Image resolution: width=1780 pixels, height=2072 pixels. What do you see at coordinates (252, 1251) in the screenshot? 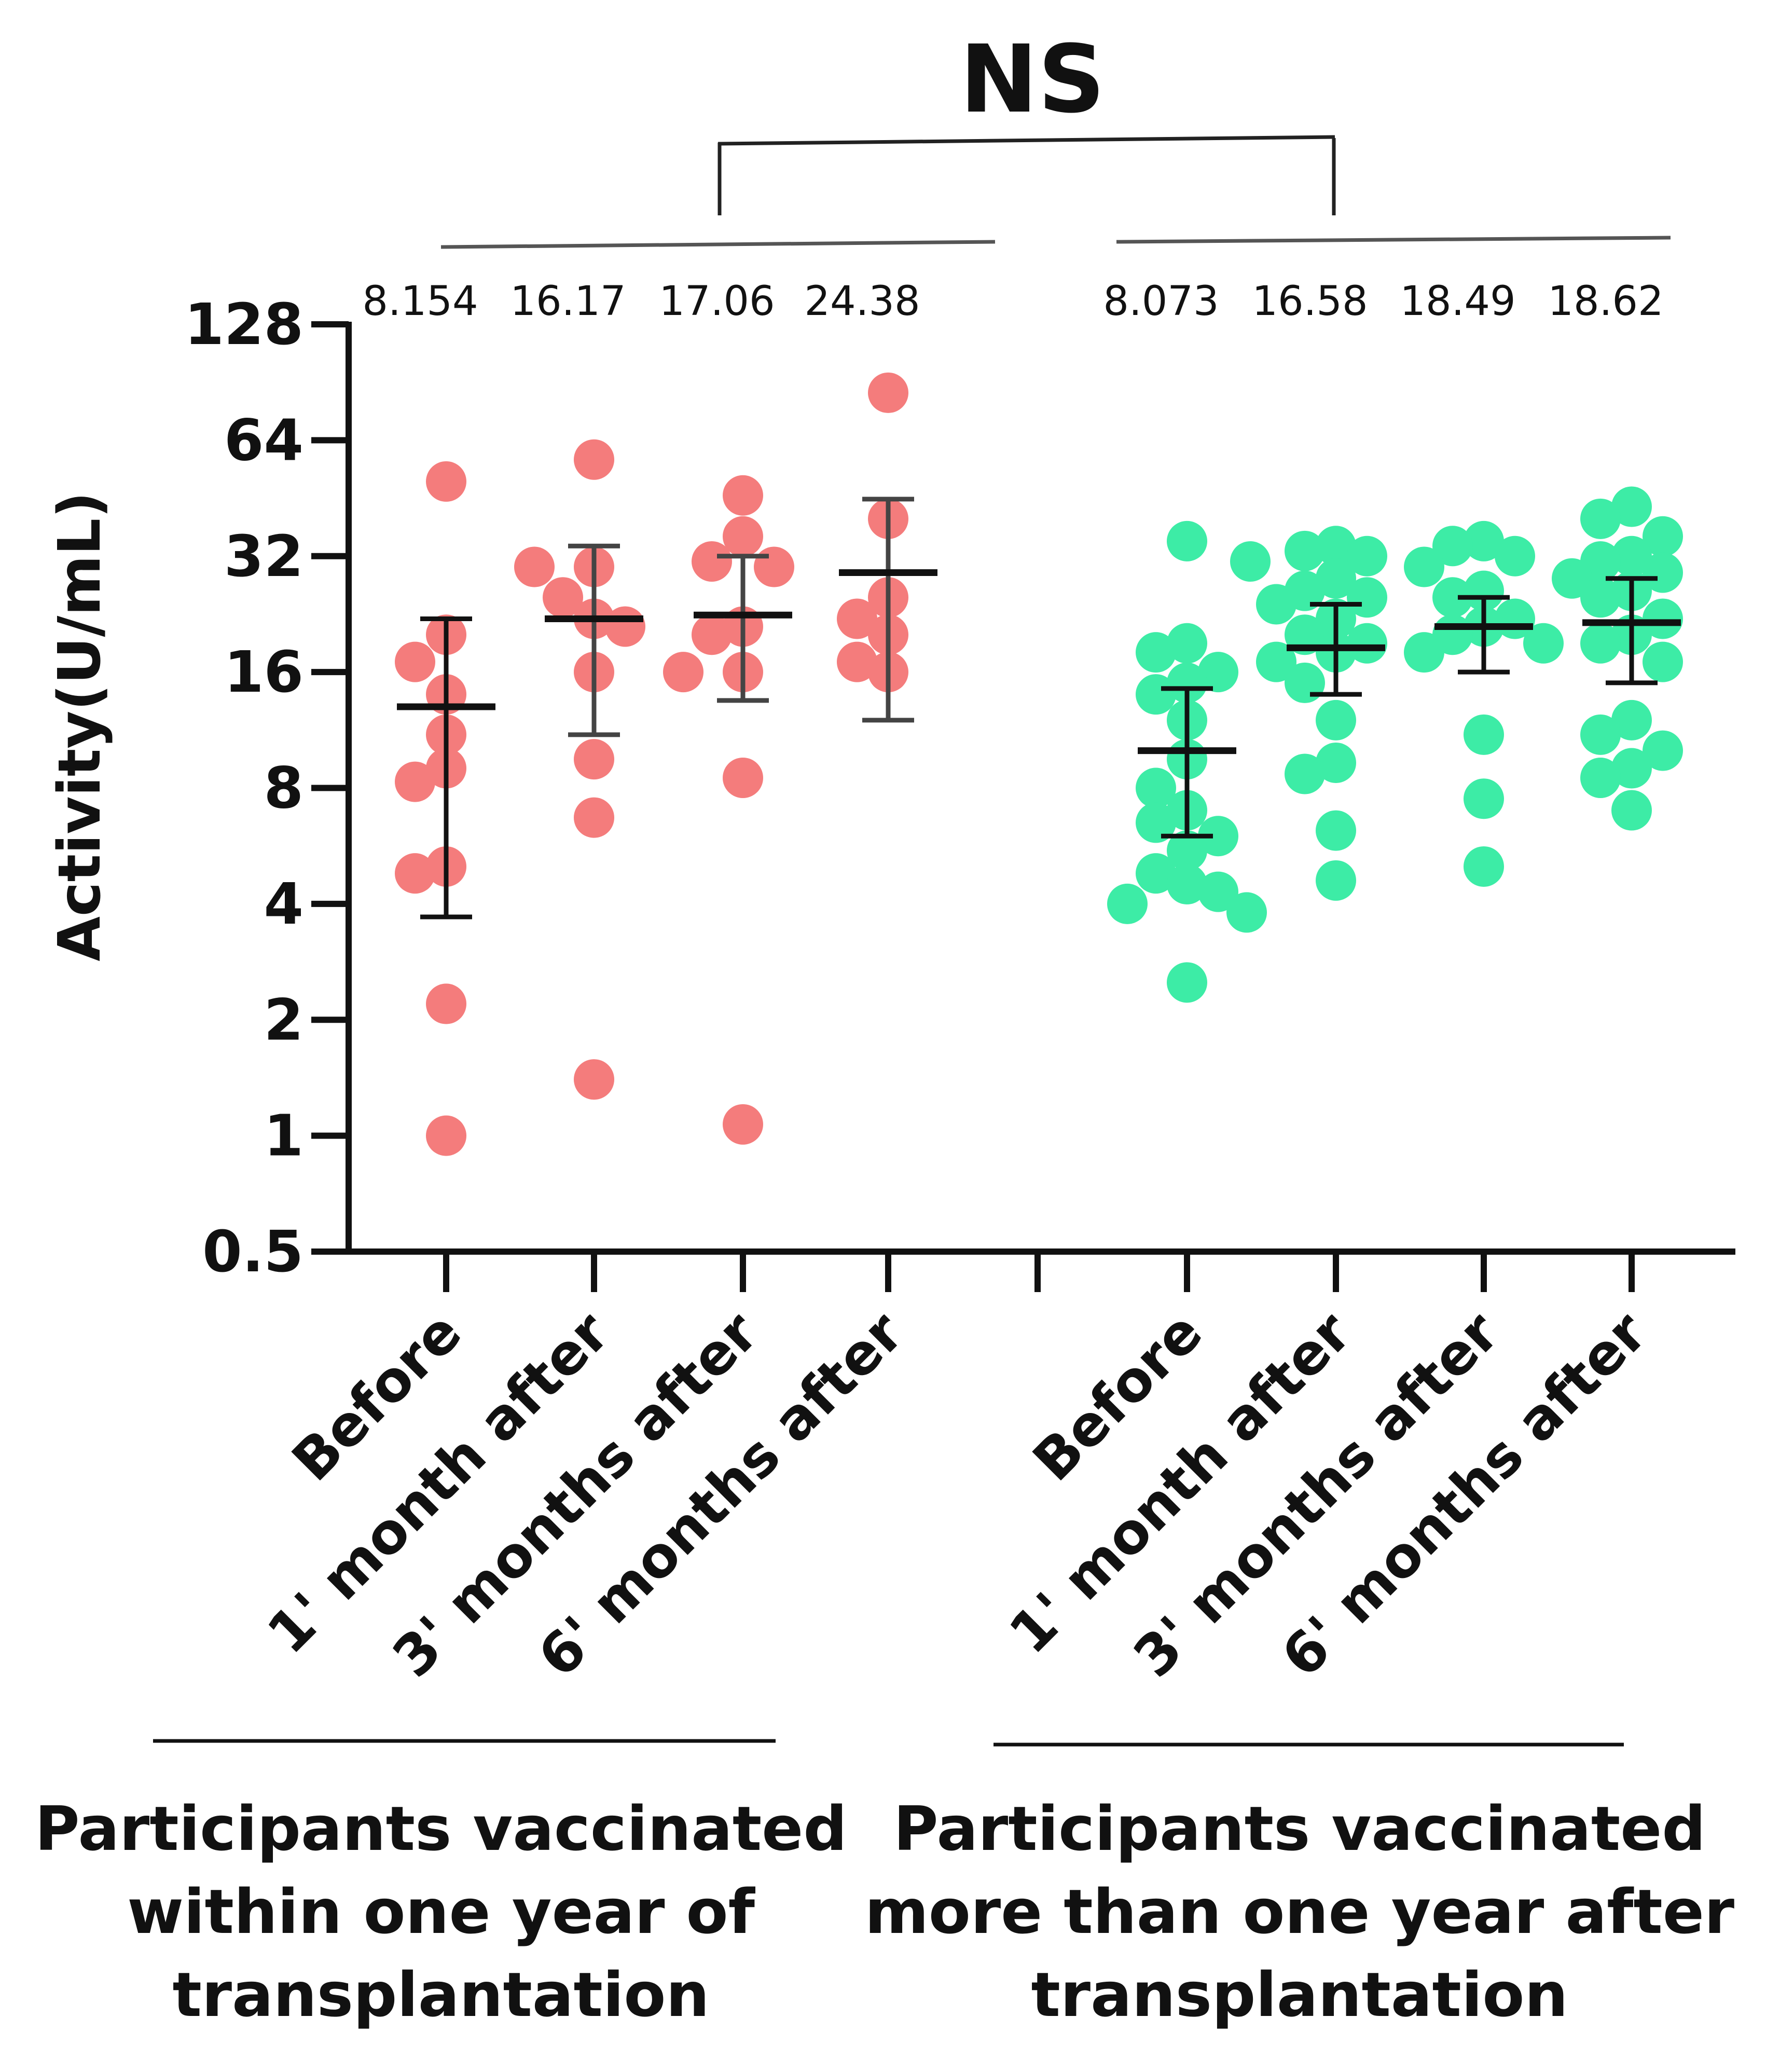
I see `y-tick-label: 0.5` at bounding box center [252, 1251].